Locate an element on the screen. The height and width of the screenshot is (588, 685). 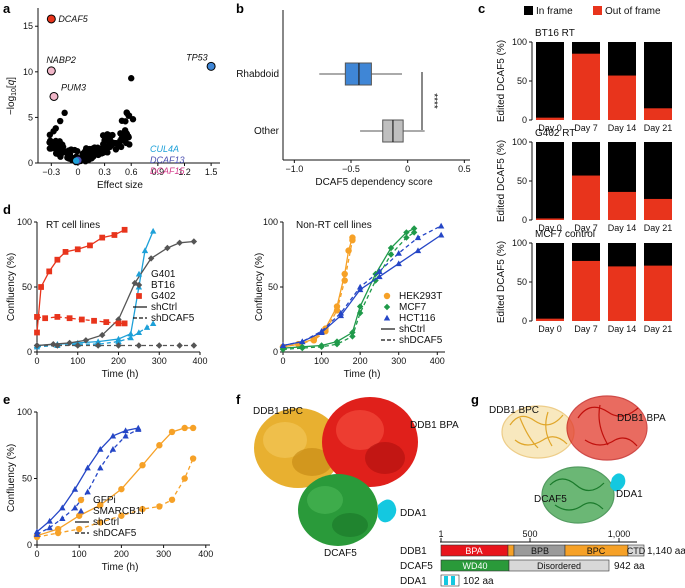
dl-legend-label: G402 is located at coordinates (163, 296).